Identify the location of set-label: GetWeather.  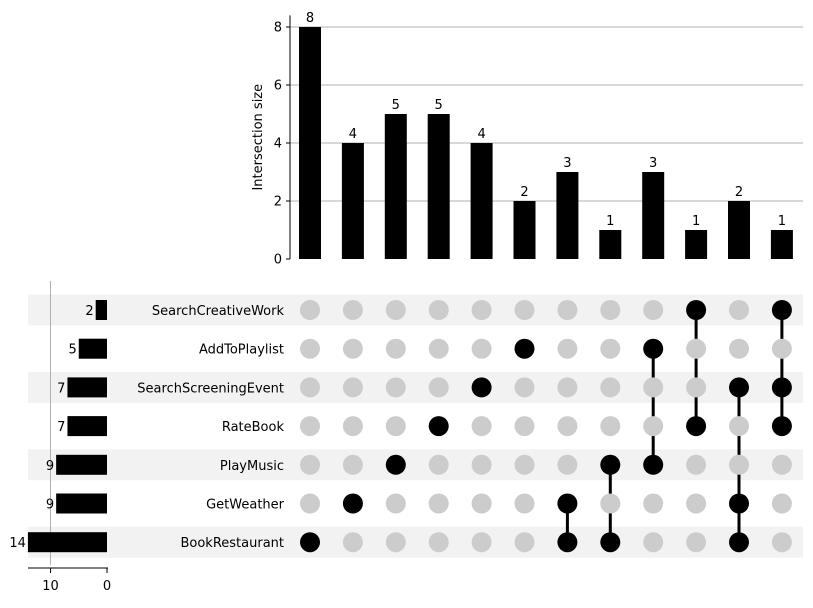
(245, 505).